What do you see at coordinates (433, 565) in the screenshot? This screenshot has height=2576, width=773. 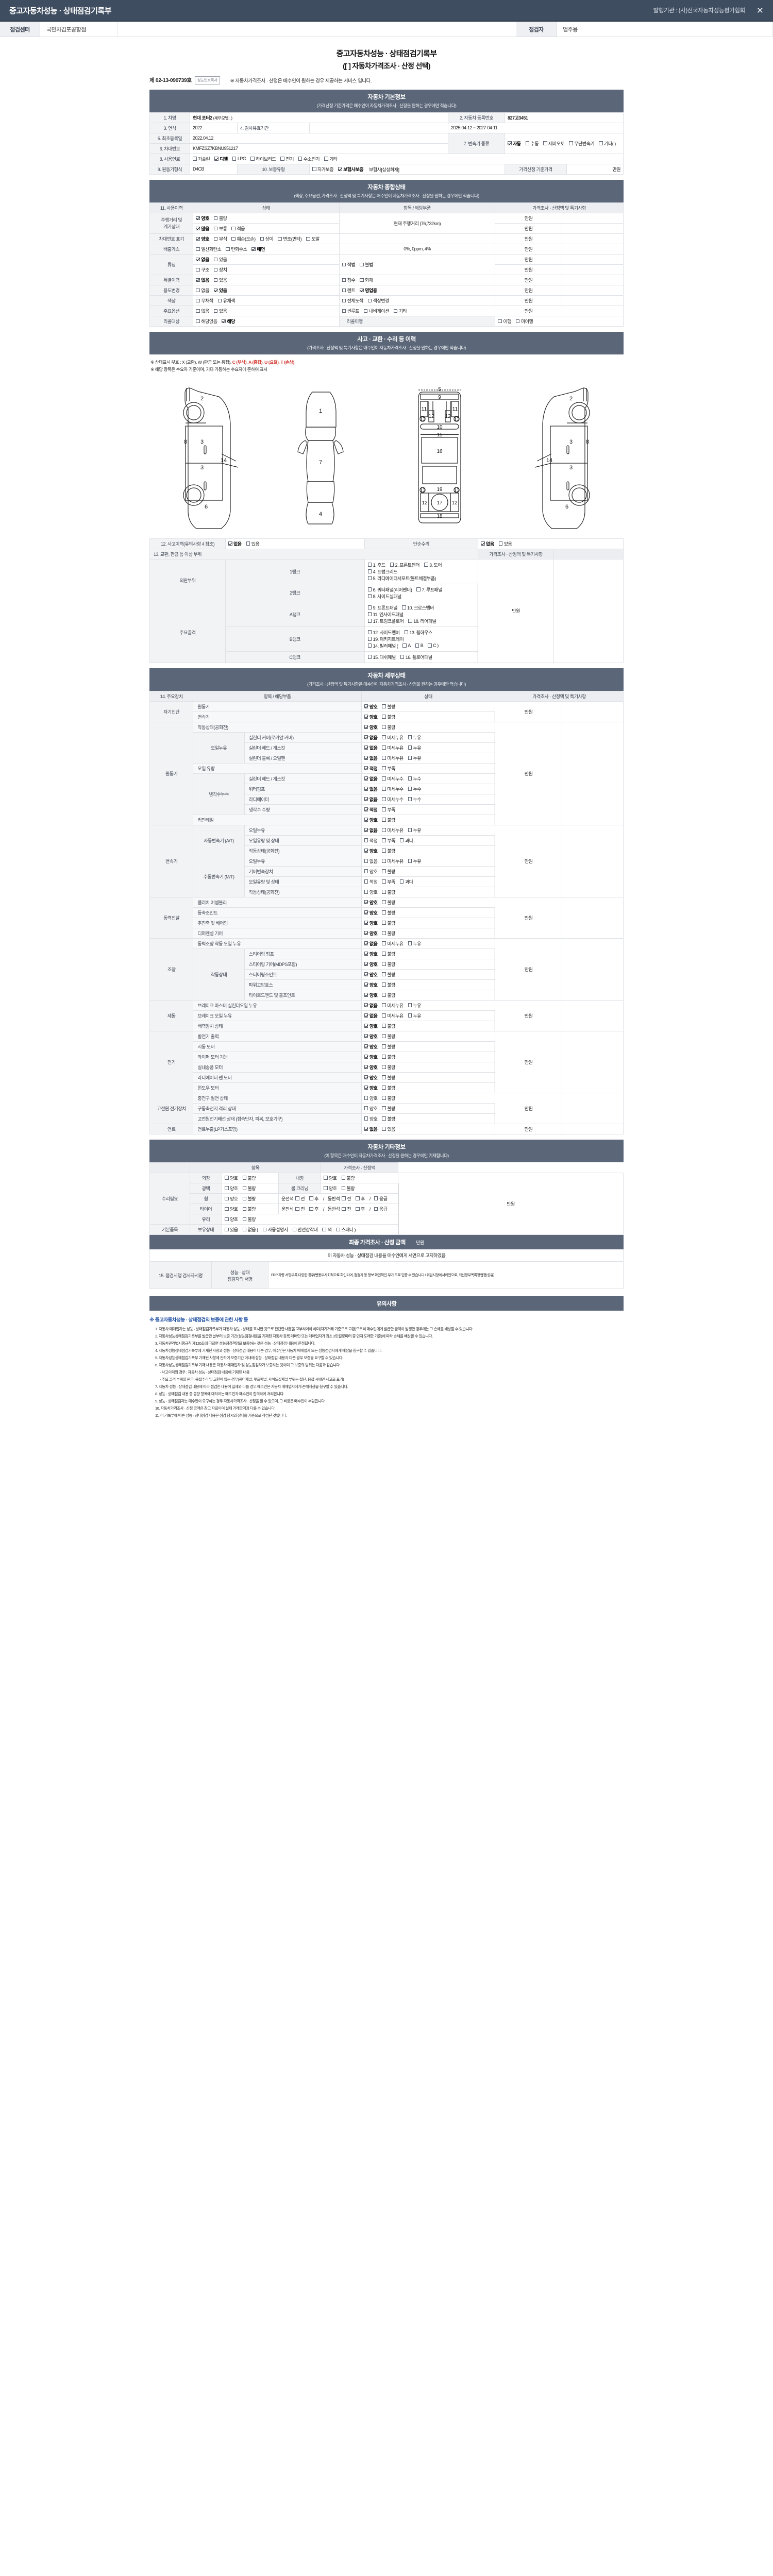 I see `part-option: 3. 도어` at bounding box center [433, 565].